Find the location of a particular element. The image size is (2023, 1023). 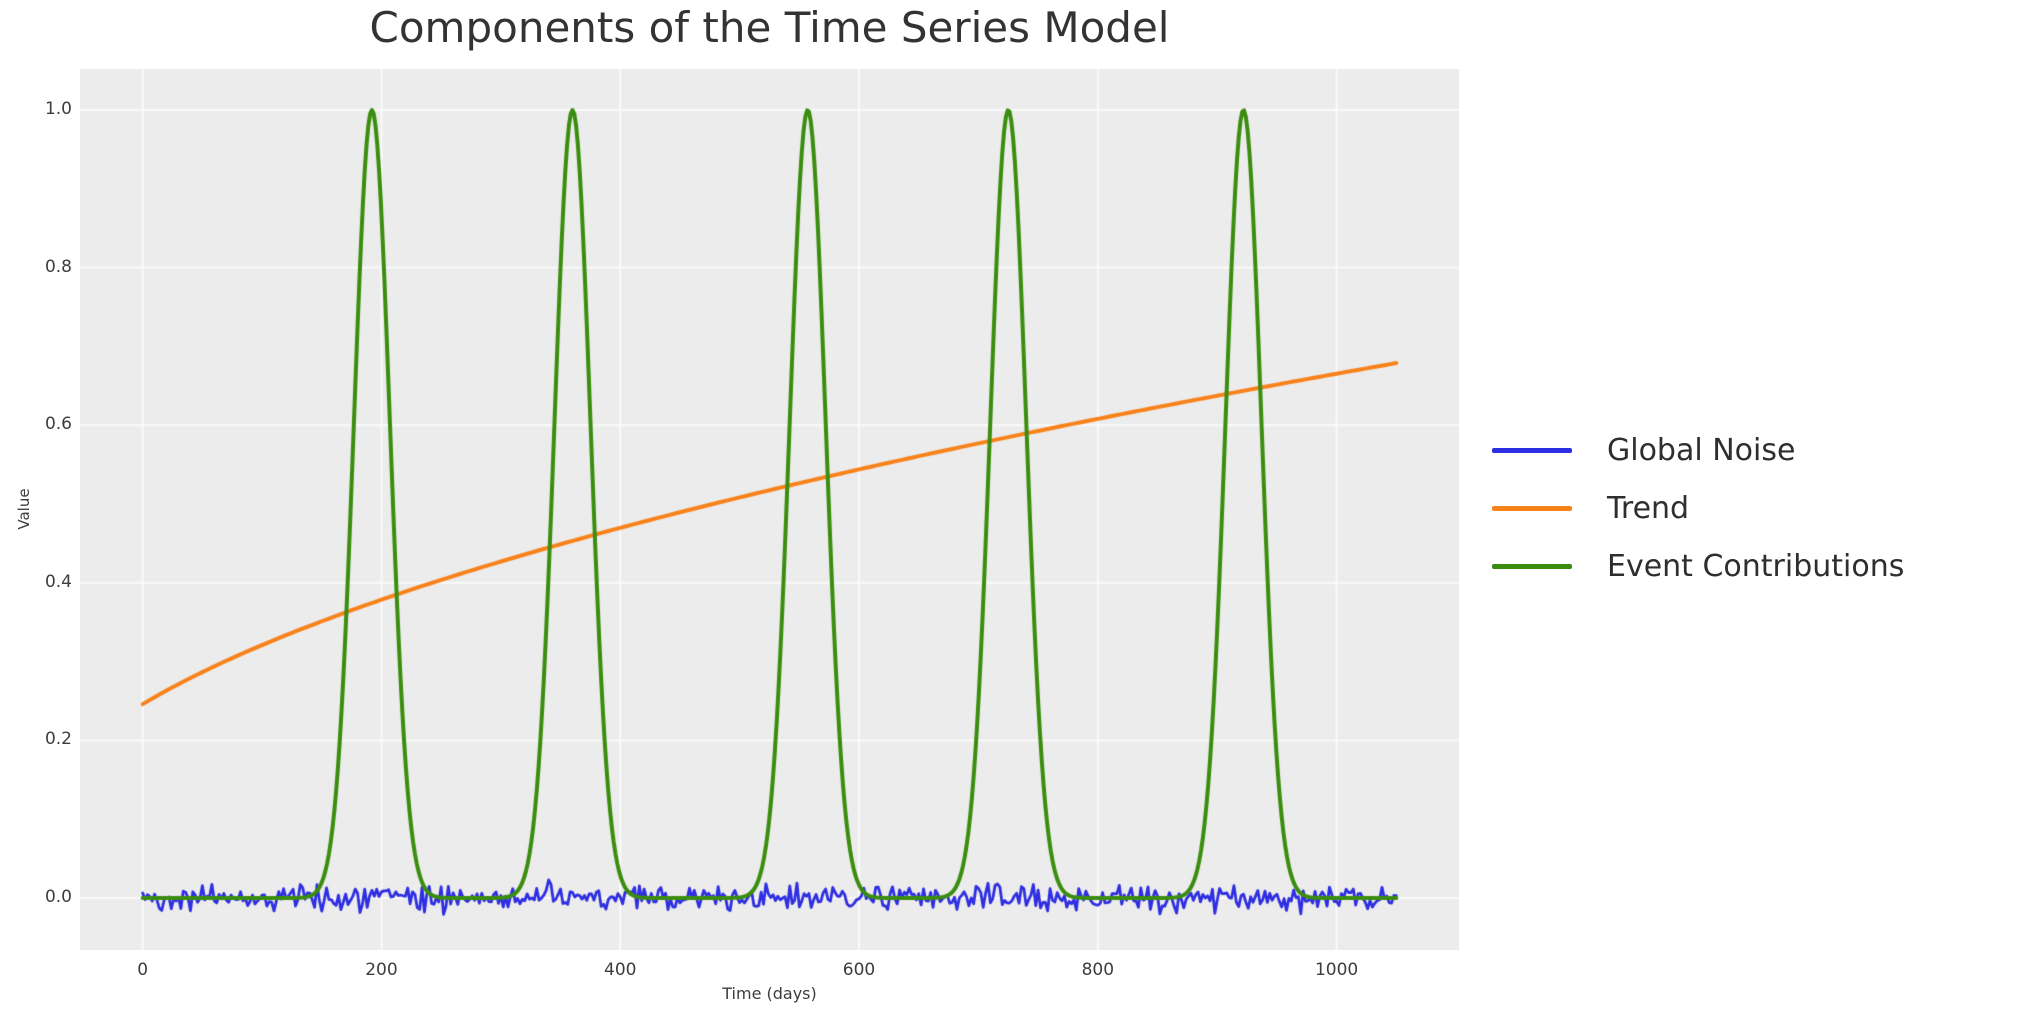

legend-item-trend: Trend is located at coordinates (1698, 508).